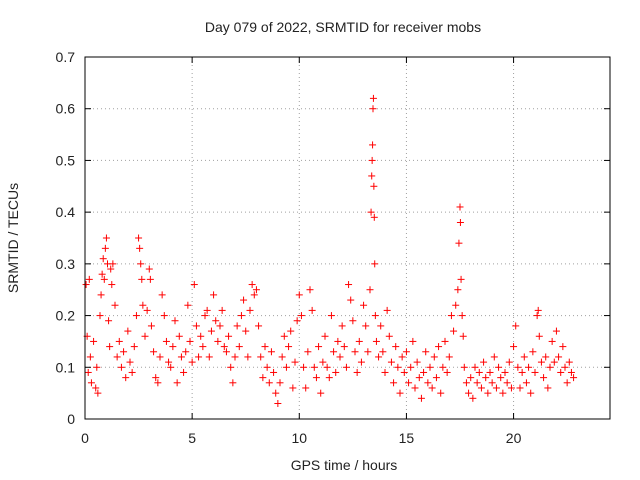 The width and height of the screenshot is (640, 480). What do you see at coordinates (299, 438) in the screenshot?
I see `x-tick-label: 10` at bounding box center [299, 438].